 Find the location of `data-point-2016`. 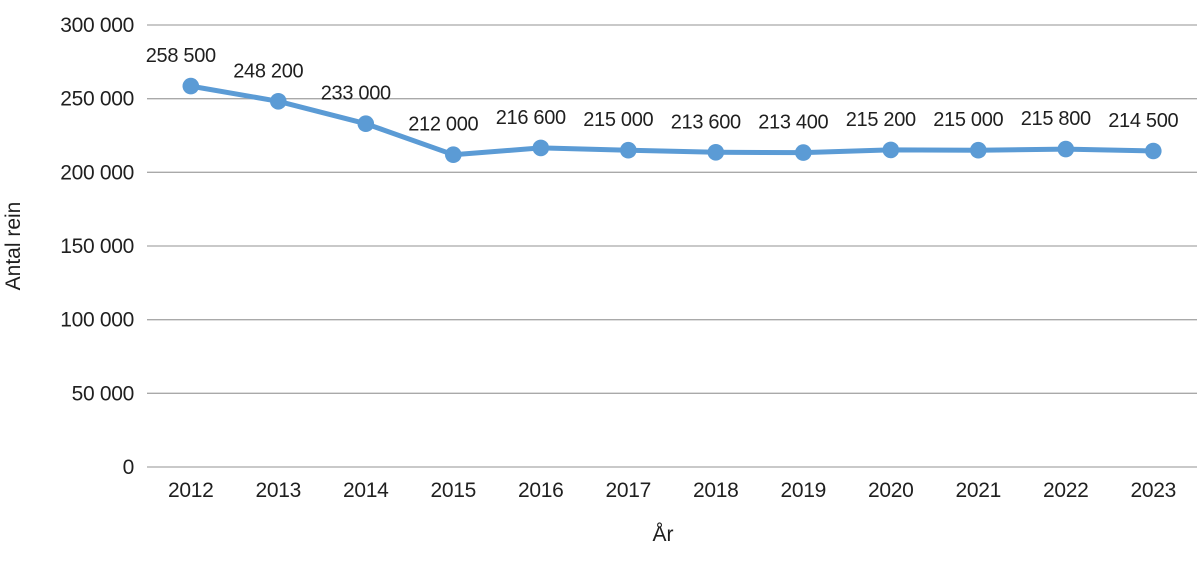

data-point-2016 is located at coordinates (541, 148).